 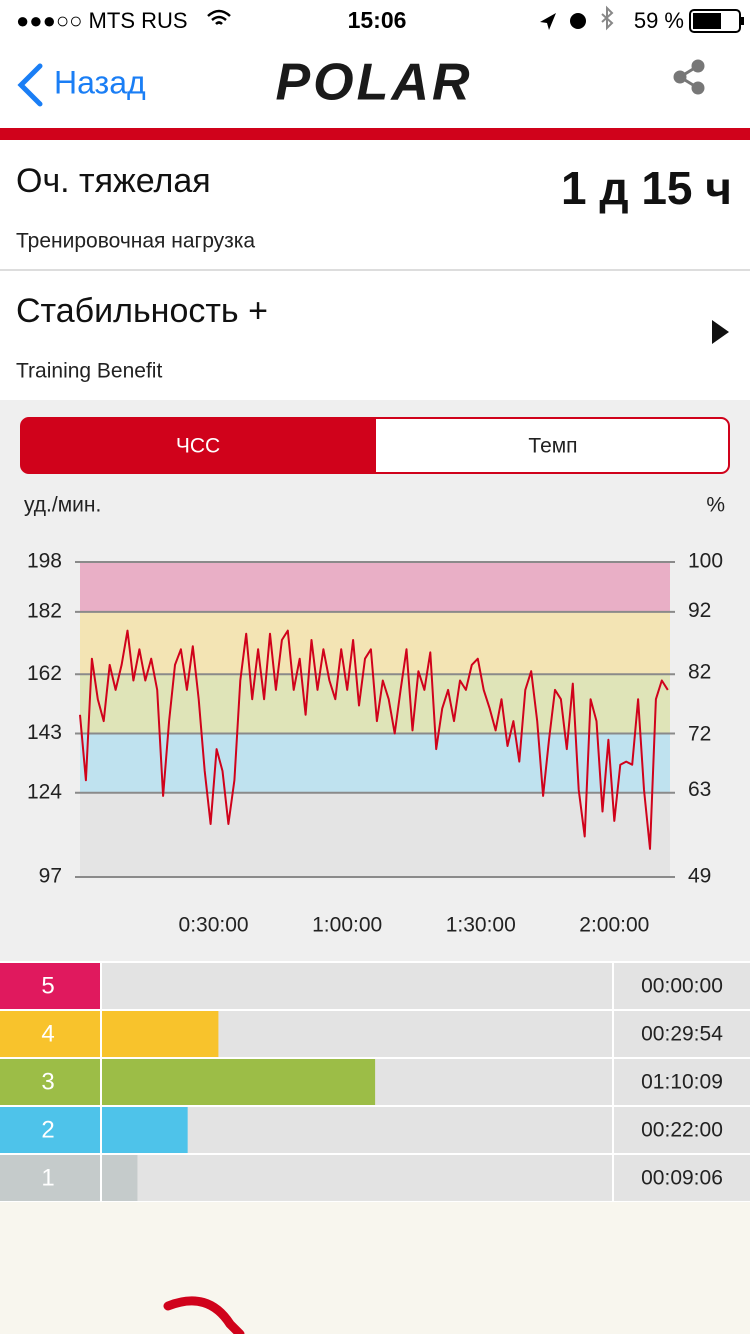 I want to click on load-title: Оч. тяжелая, so click(x=113, y=181).